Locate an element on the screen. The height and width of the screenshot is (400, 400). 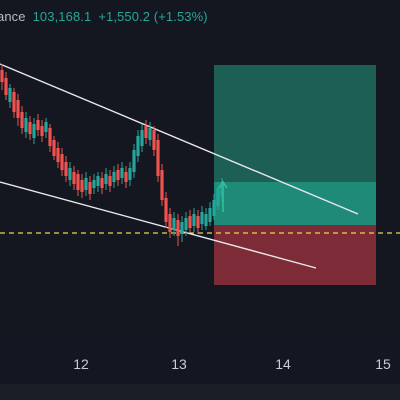
profit-zone-lower is located at coordinates (295, 203).